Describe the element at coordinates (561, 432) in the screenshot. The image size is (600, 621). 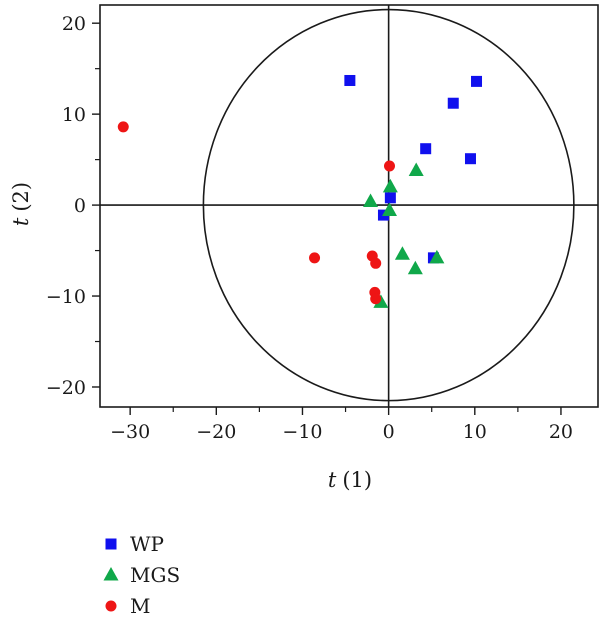
I see `x-tick-label: 20` at that location.